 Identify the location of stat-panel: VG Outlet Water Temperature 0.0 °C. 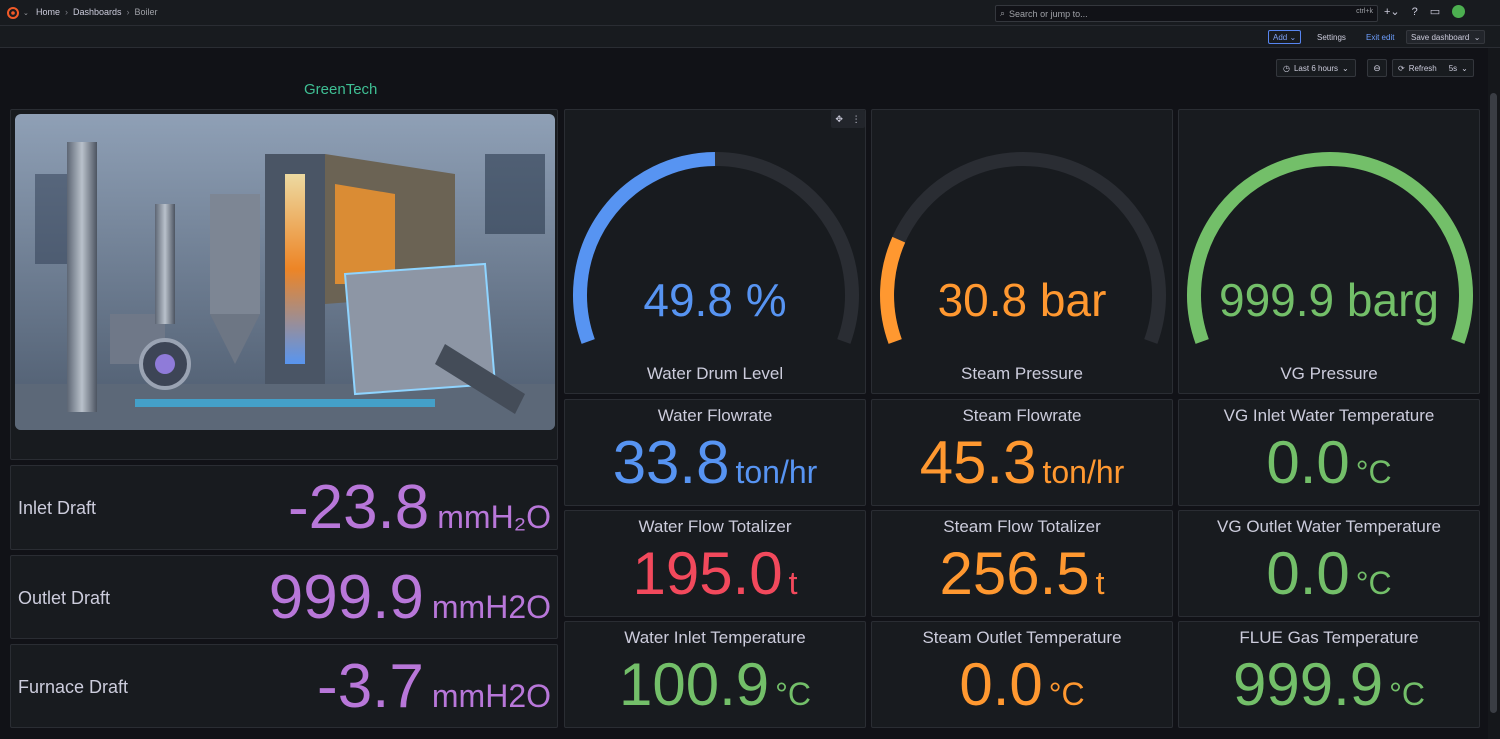
(1329, 563).